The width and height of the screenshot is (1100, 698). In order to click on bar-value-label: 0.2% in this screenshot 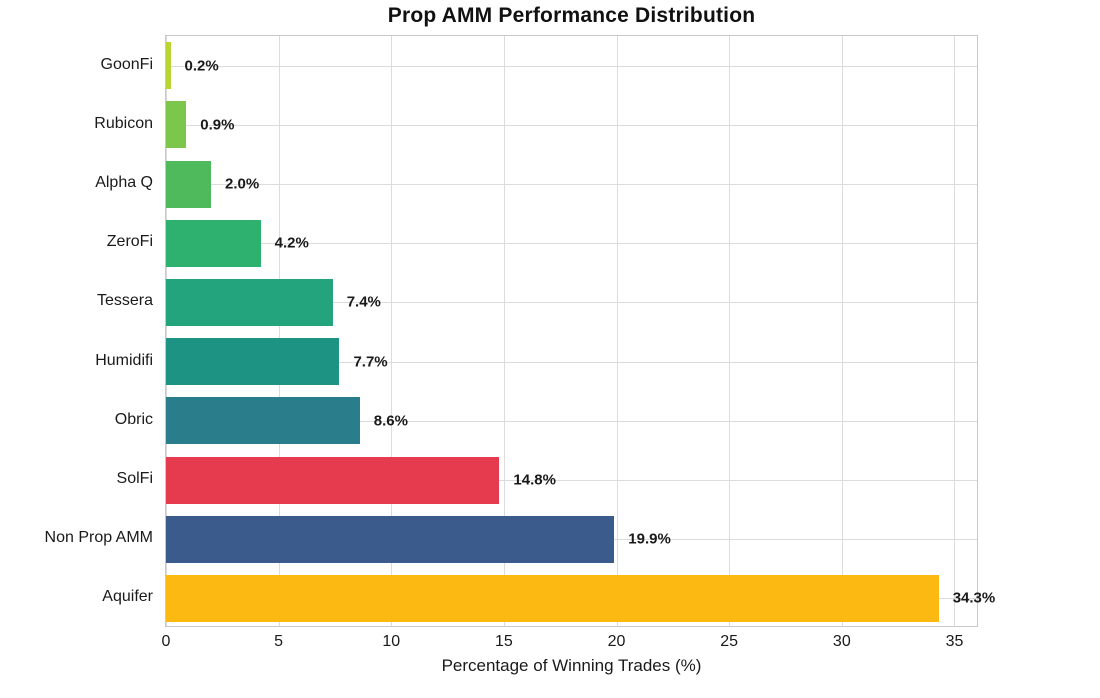, I will do `click(201, 66)`.